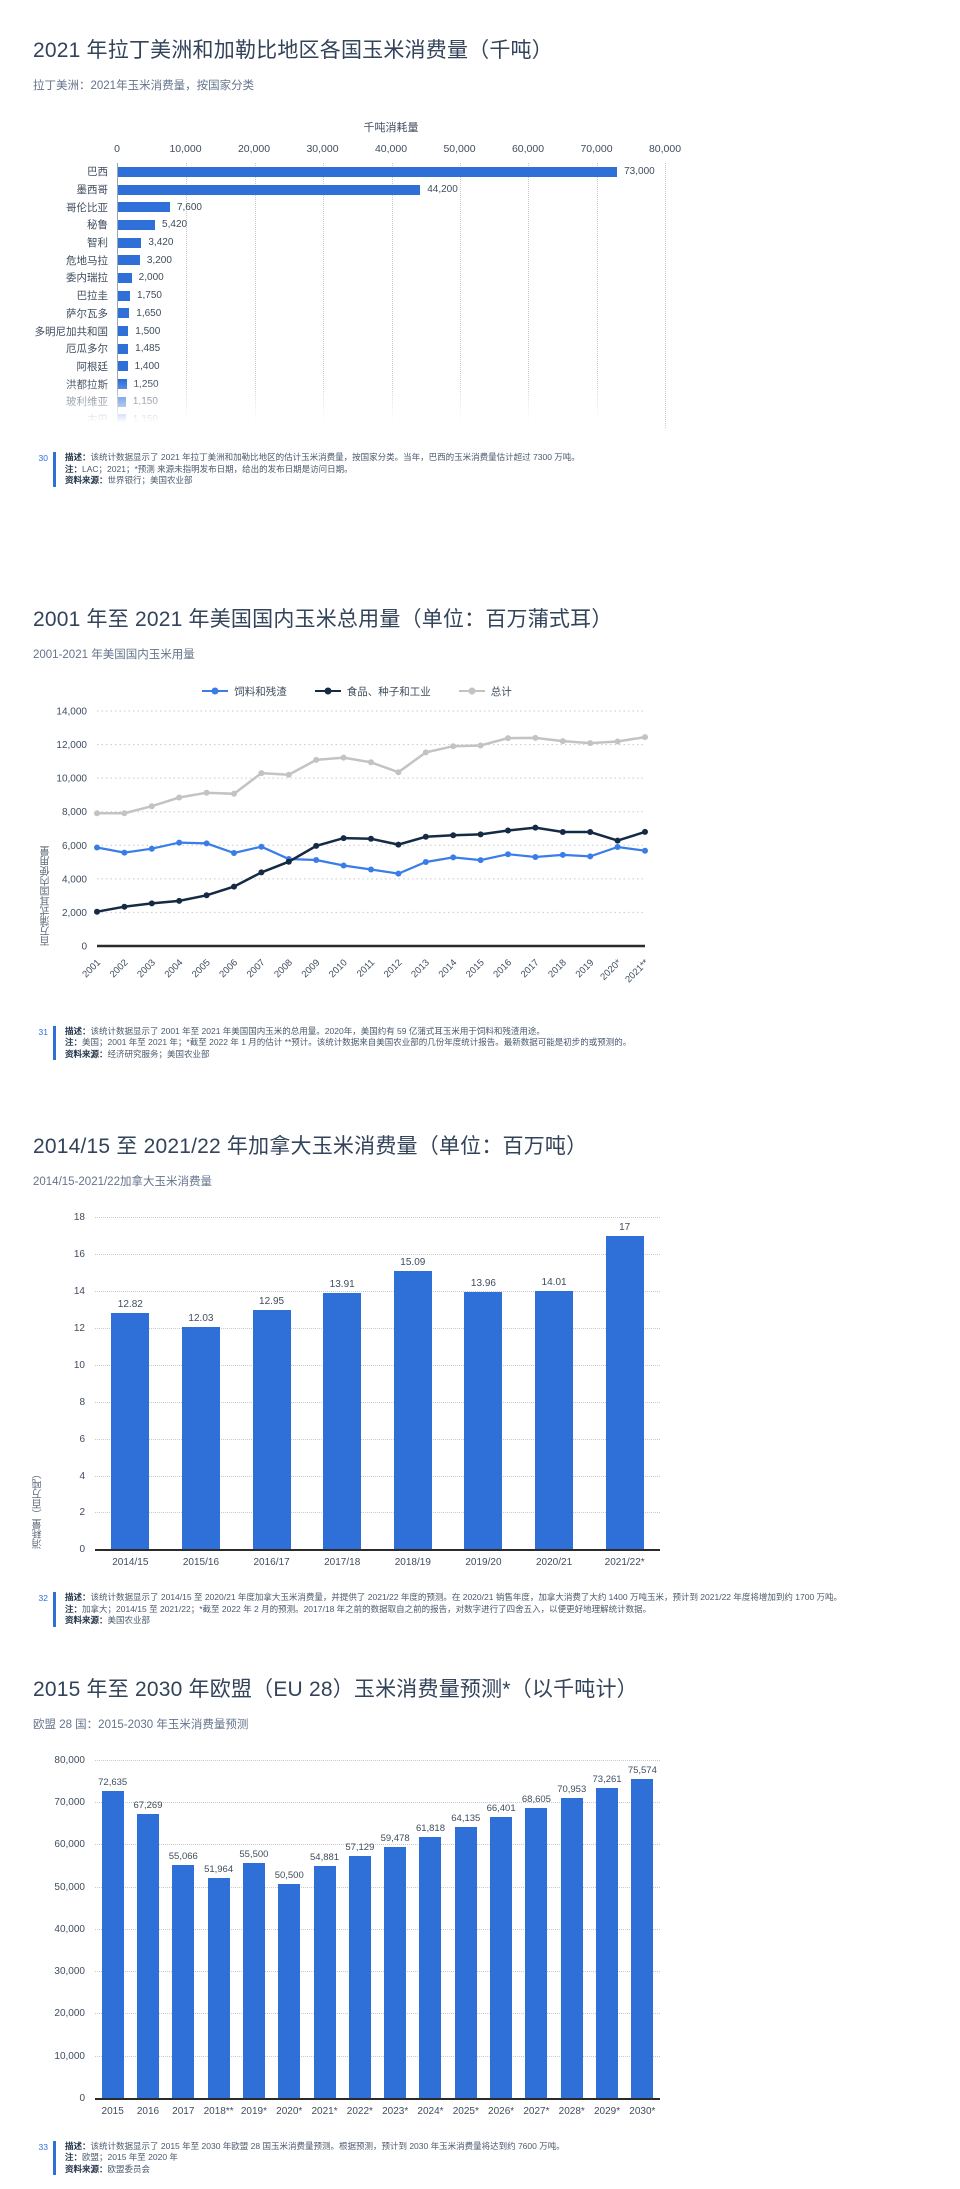  Describe the element at coordinates (183, 2111) in the screenshot. I see `x-tick-label: 2017` at that location.